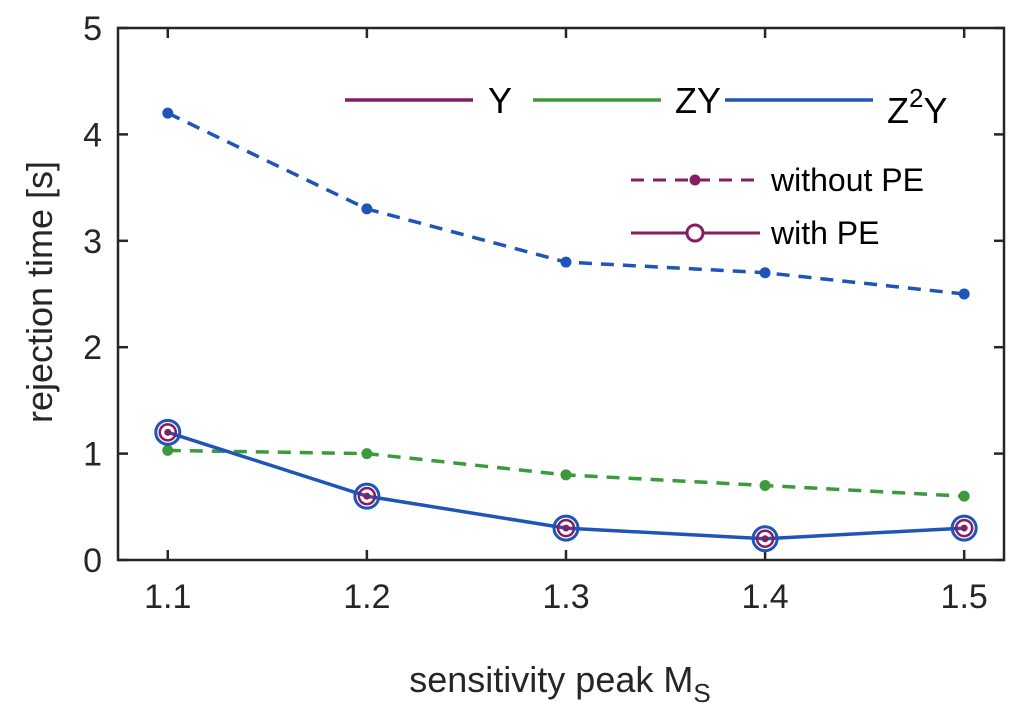 The width and height of the screenshot is (1028, 713). I want to click on x-tick-label: 1.1, so click(167, 597).